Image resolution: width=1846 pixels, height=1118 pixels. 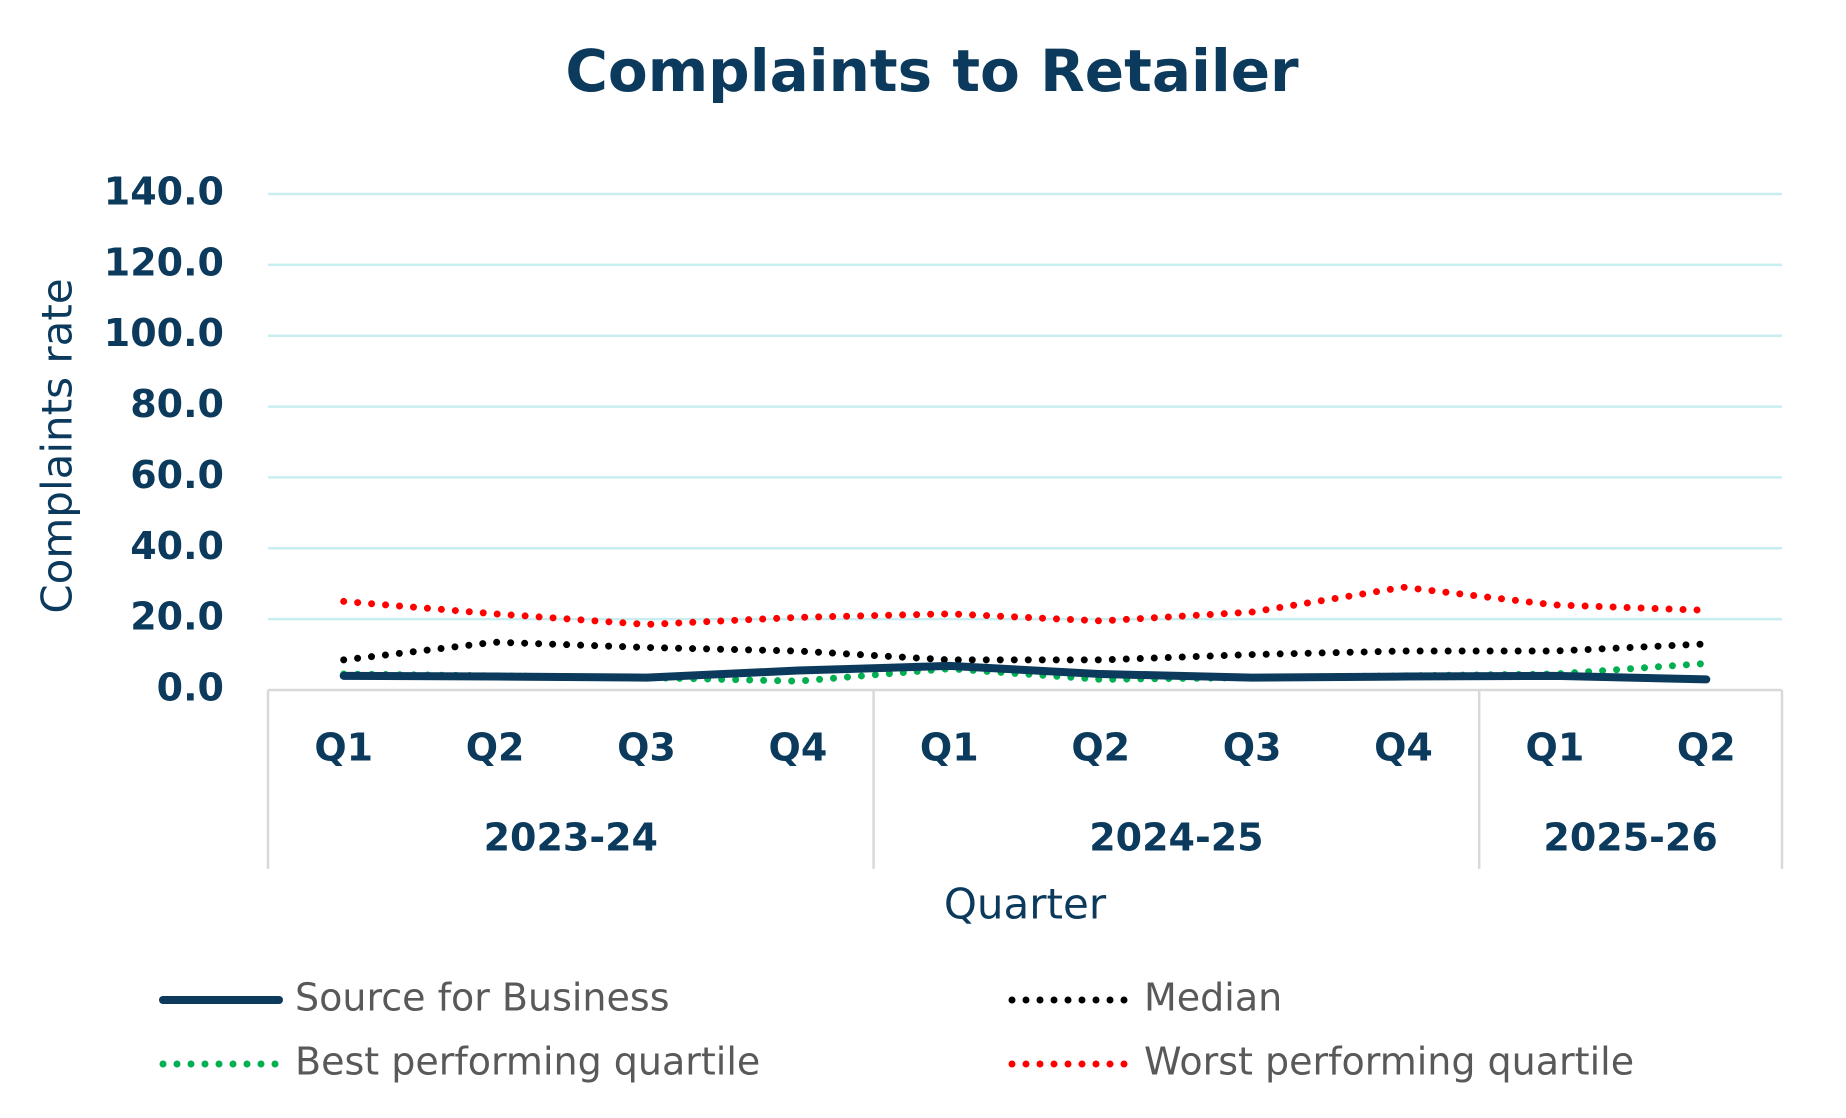 What do you see at coordinates (1025, 904) in the screenshot?
I see `x-axis-title: Quarter` at bounding box center [1025, 904].